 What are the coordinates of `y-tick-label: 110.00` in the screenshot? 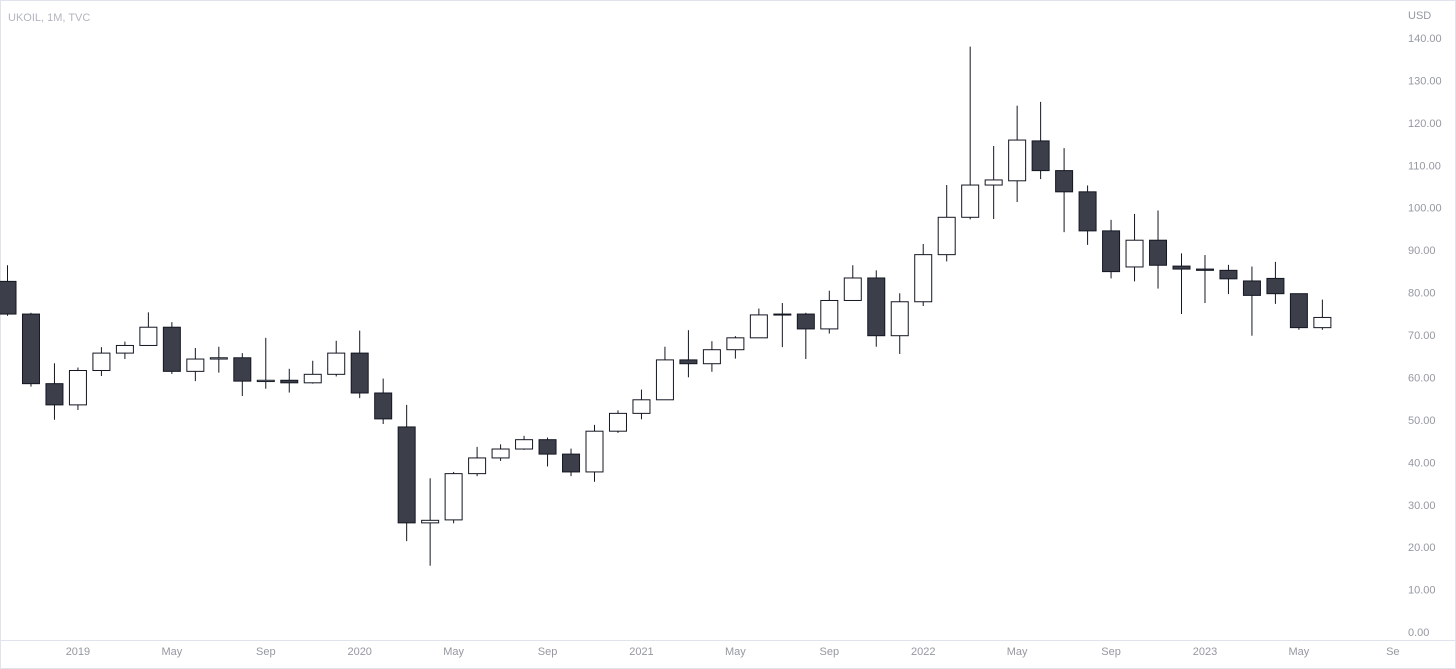 It's located at (1424, 166).